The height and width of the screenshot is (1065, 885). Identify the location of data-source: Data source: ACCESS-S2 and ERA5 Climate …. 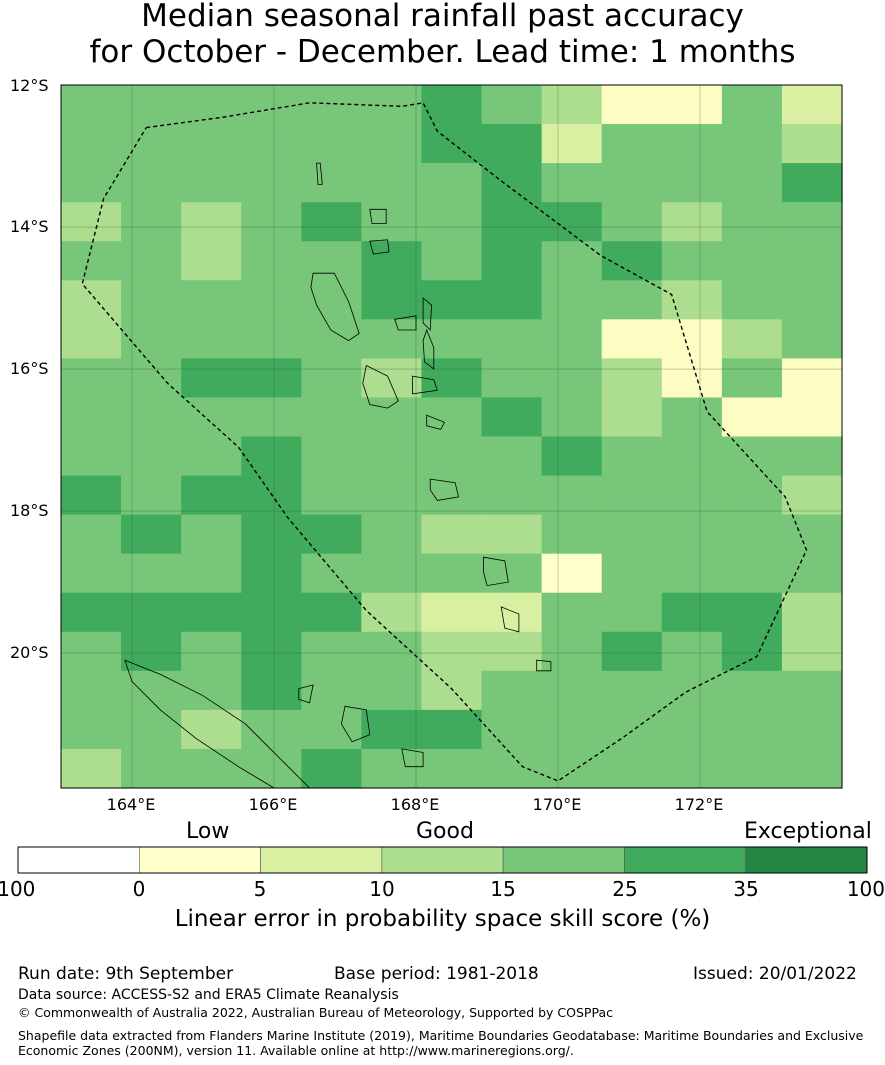
(208, 995).